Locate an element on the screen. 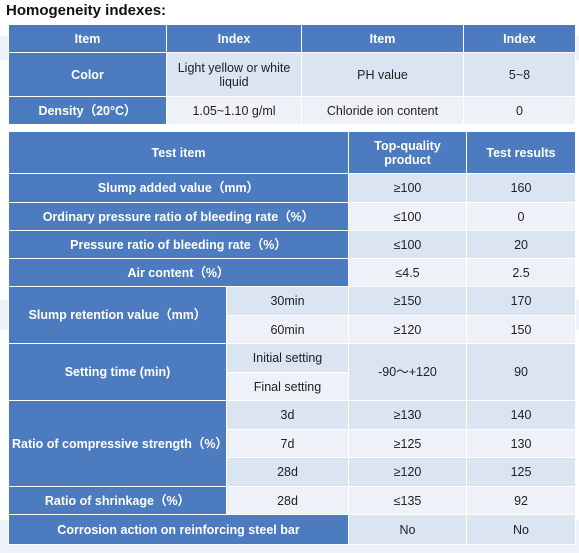  table-row: 60min ≥120 150 is located at coordinates (293, 329).